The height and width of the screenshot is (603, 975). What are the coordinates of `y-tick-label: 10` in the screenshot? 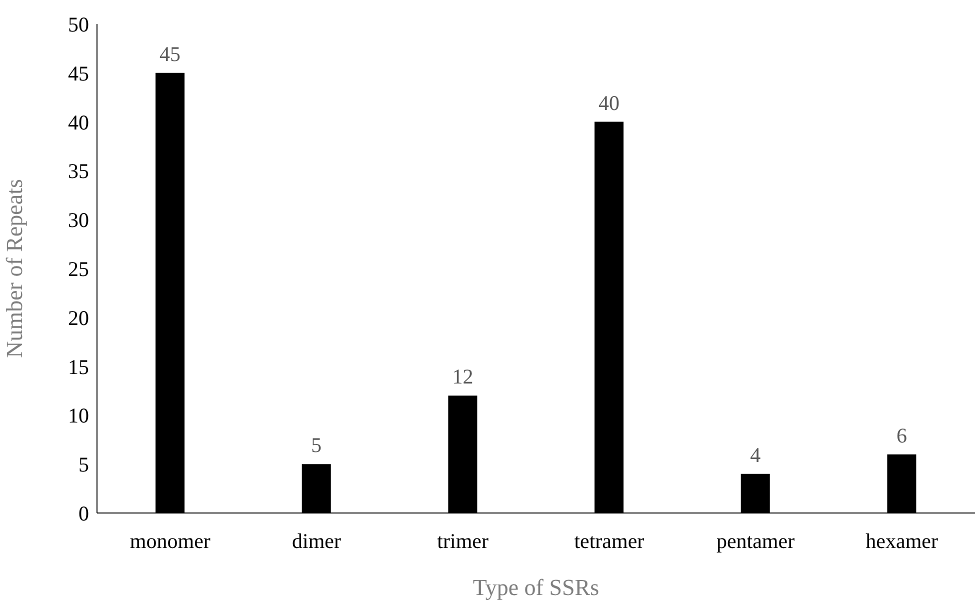 It's located at (78, 416).